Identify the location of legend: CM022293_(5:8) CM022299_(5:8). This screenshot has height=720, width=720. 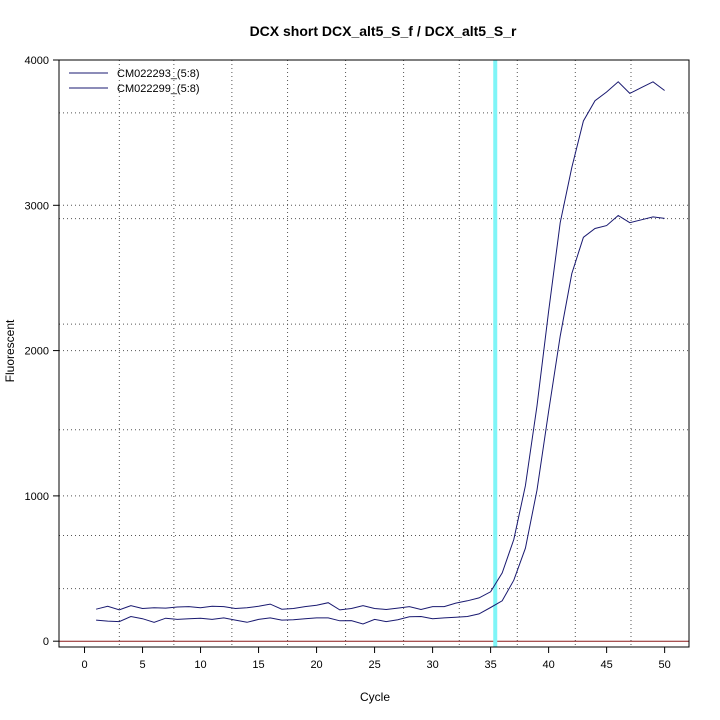
(134, 81).